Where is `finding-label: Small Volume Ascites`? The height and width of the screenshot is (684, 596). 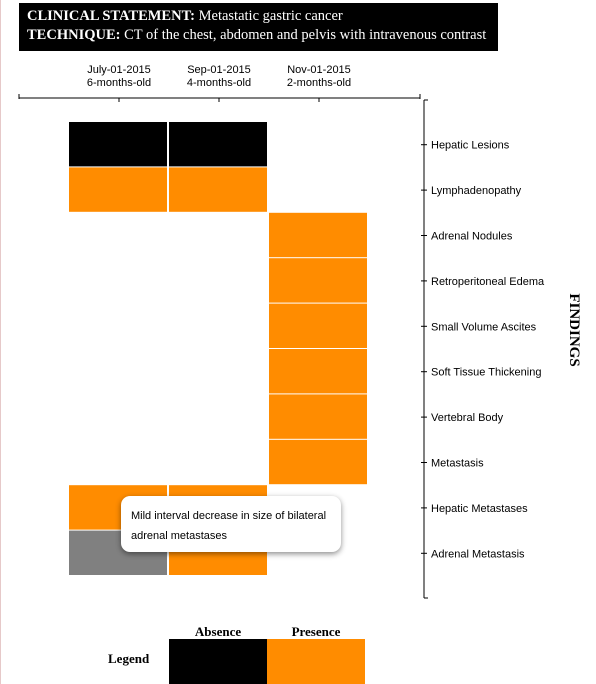
finding-label: Small Volume Ascites is located at coordinates (484, 327).